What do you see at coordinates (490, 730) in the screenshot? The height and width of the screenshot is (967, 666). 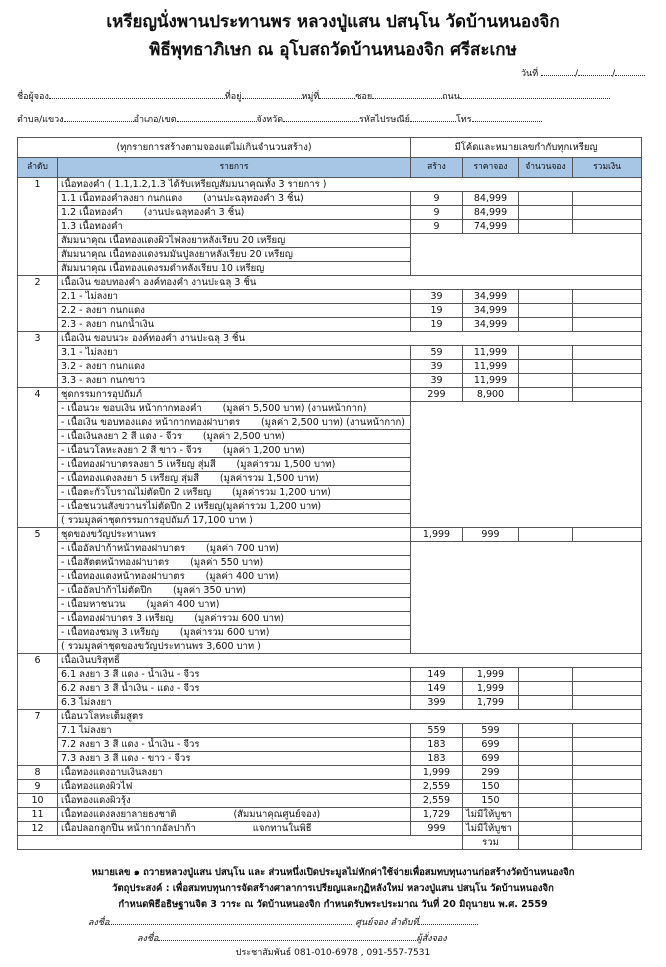 I see `price: 599` at bounding box center [490, 730].